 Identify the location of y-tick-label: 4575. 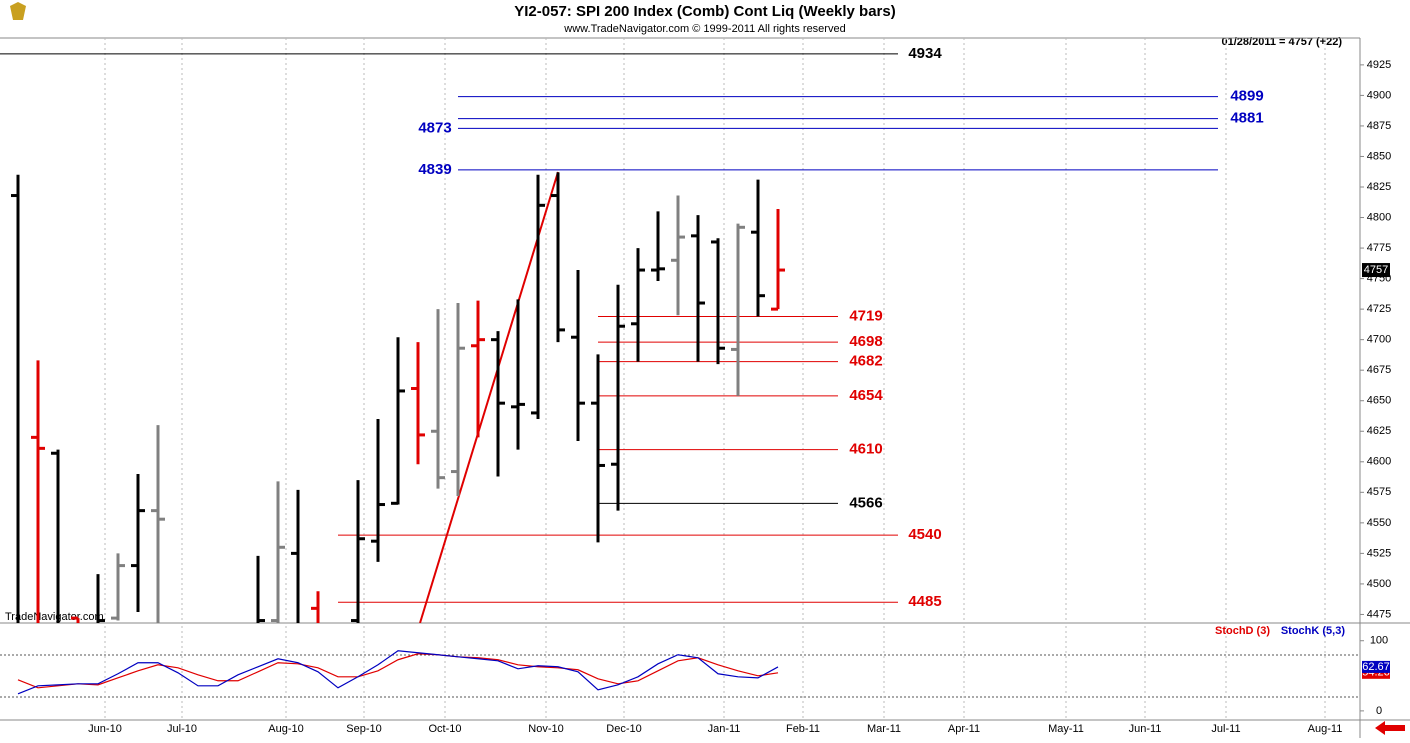
(1379, 492).